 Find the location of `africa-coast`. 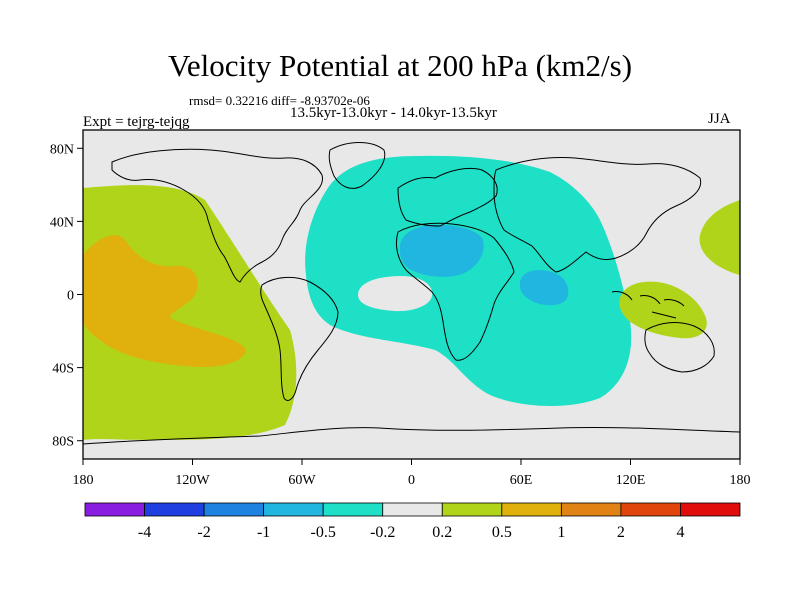

africa-coast is located at coordinates (455, 291).